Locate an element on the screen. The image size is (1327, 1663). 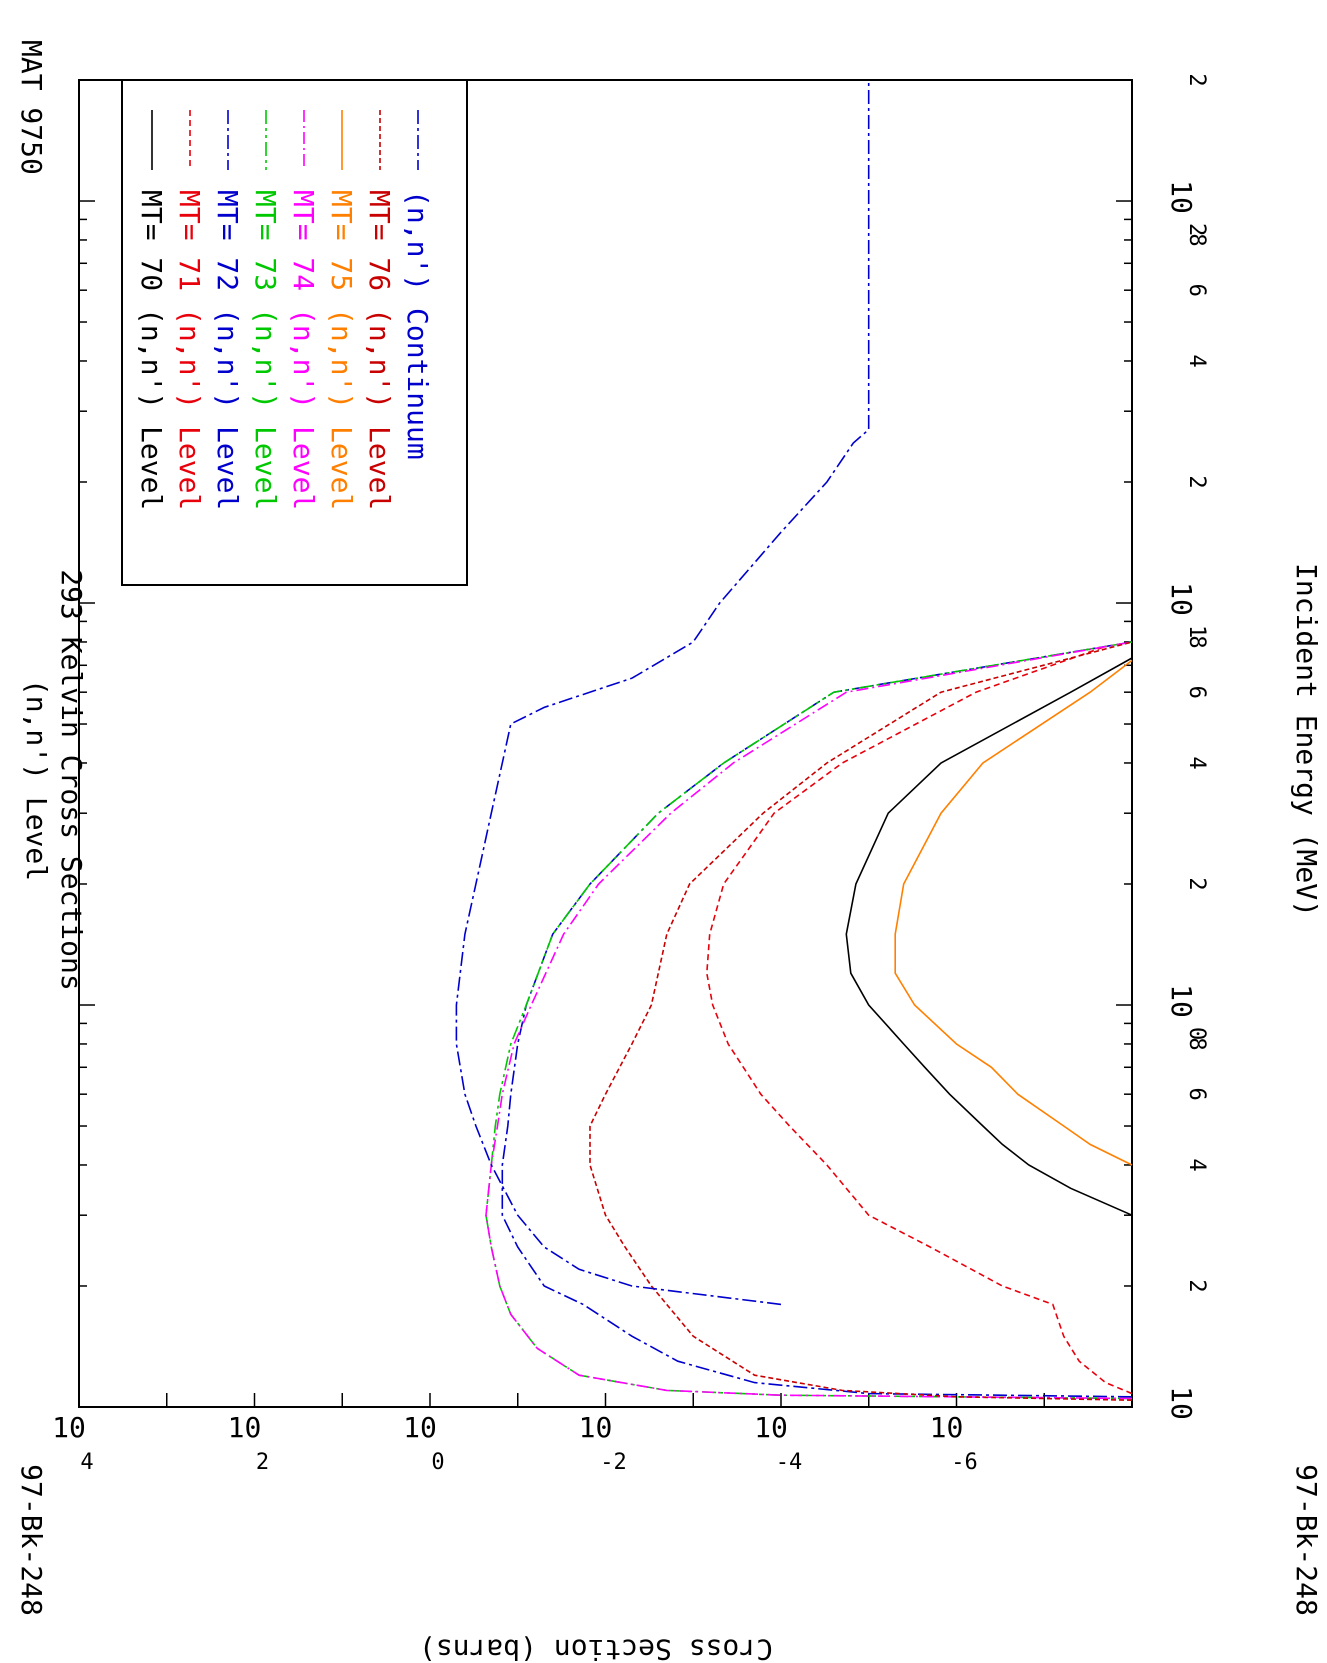
legend-label-7: (n,n') Continuum is located at coordinates (417, 325).